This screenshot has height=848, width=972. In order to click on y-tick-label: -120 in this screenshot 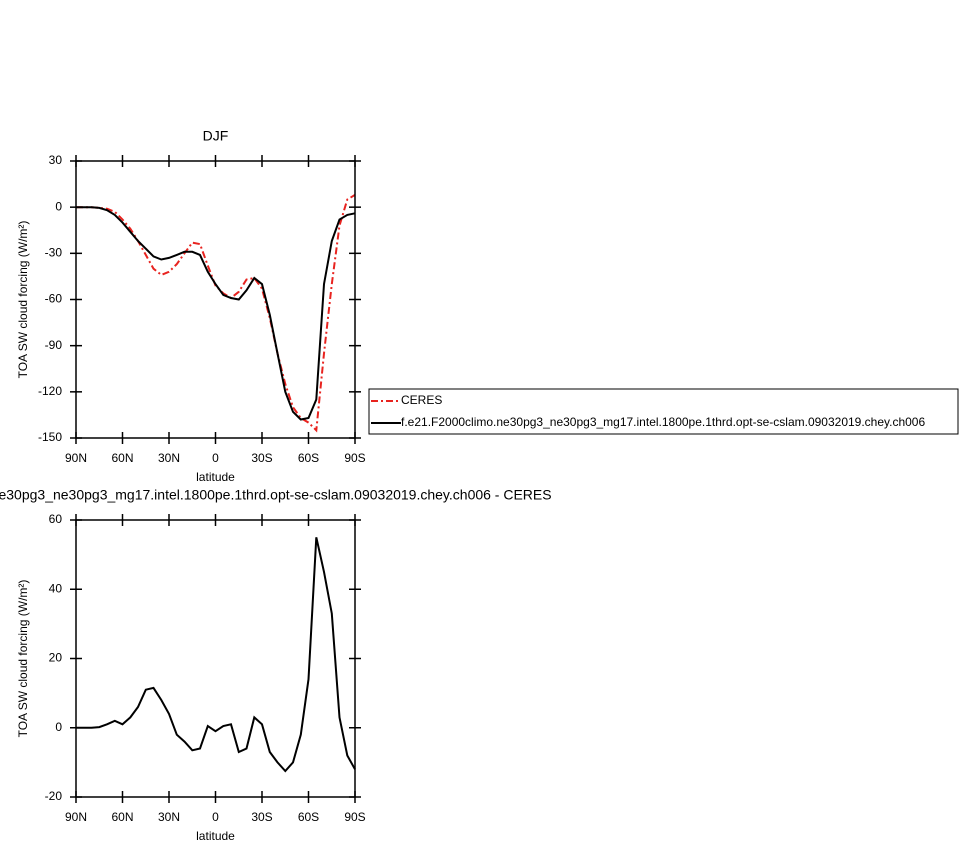, I will do `click(50, 391)`.